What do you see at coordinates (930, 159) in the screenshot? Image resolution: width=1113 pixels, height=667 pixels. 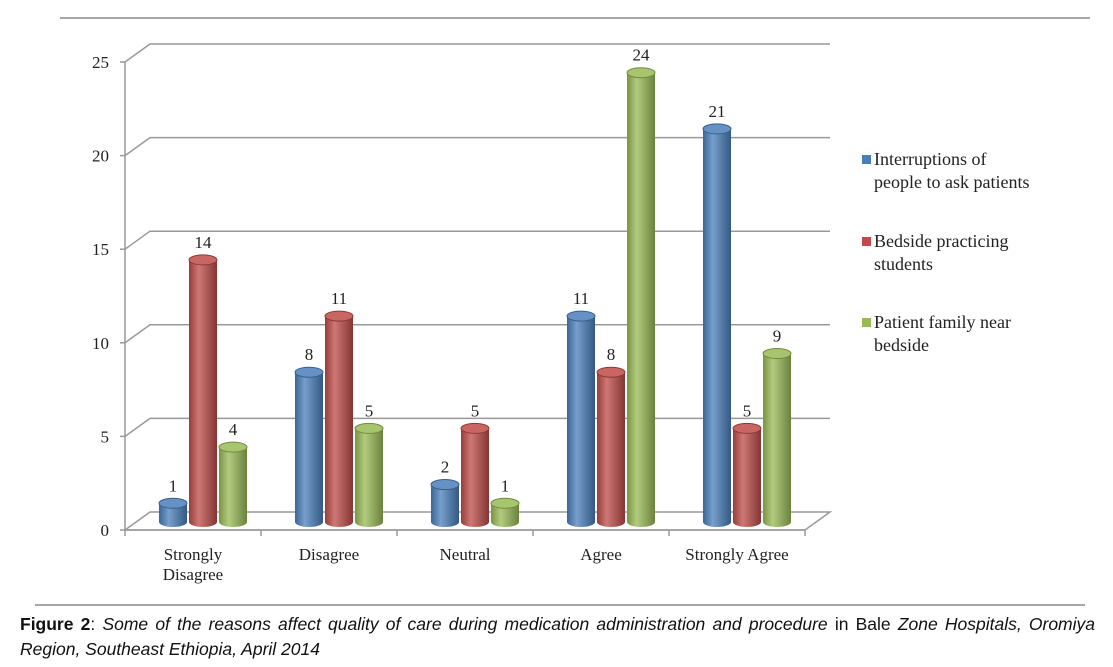 I see `legend-label: Interruptions of` at bounding box center [930, 159].